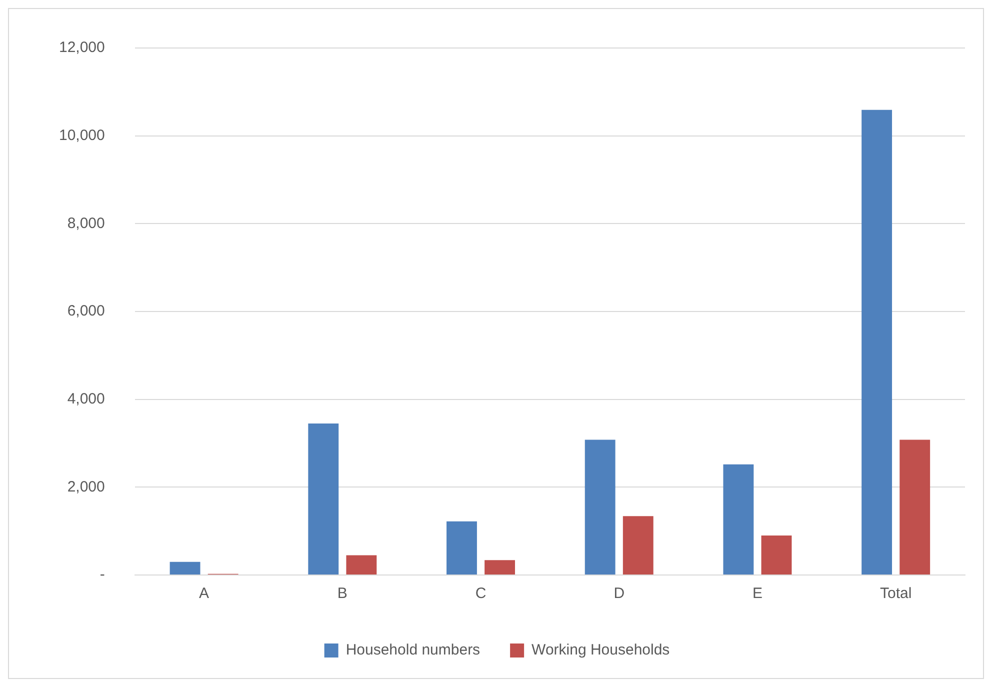  What do you see at coordinates (342, 593) in the screenshot?
I see `x-tick-label: B` at bounding box center [342, 593].